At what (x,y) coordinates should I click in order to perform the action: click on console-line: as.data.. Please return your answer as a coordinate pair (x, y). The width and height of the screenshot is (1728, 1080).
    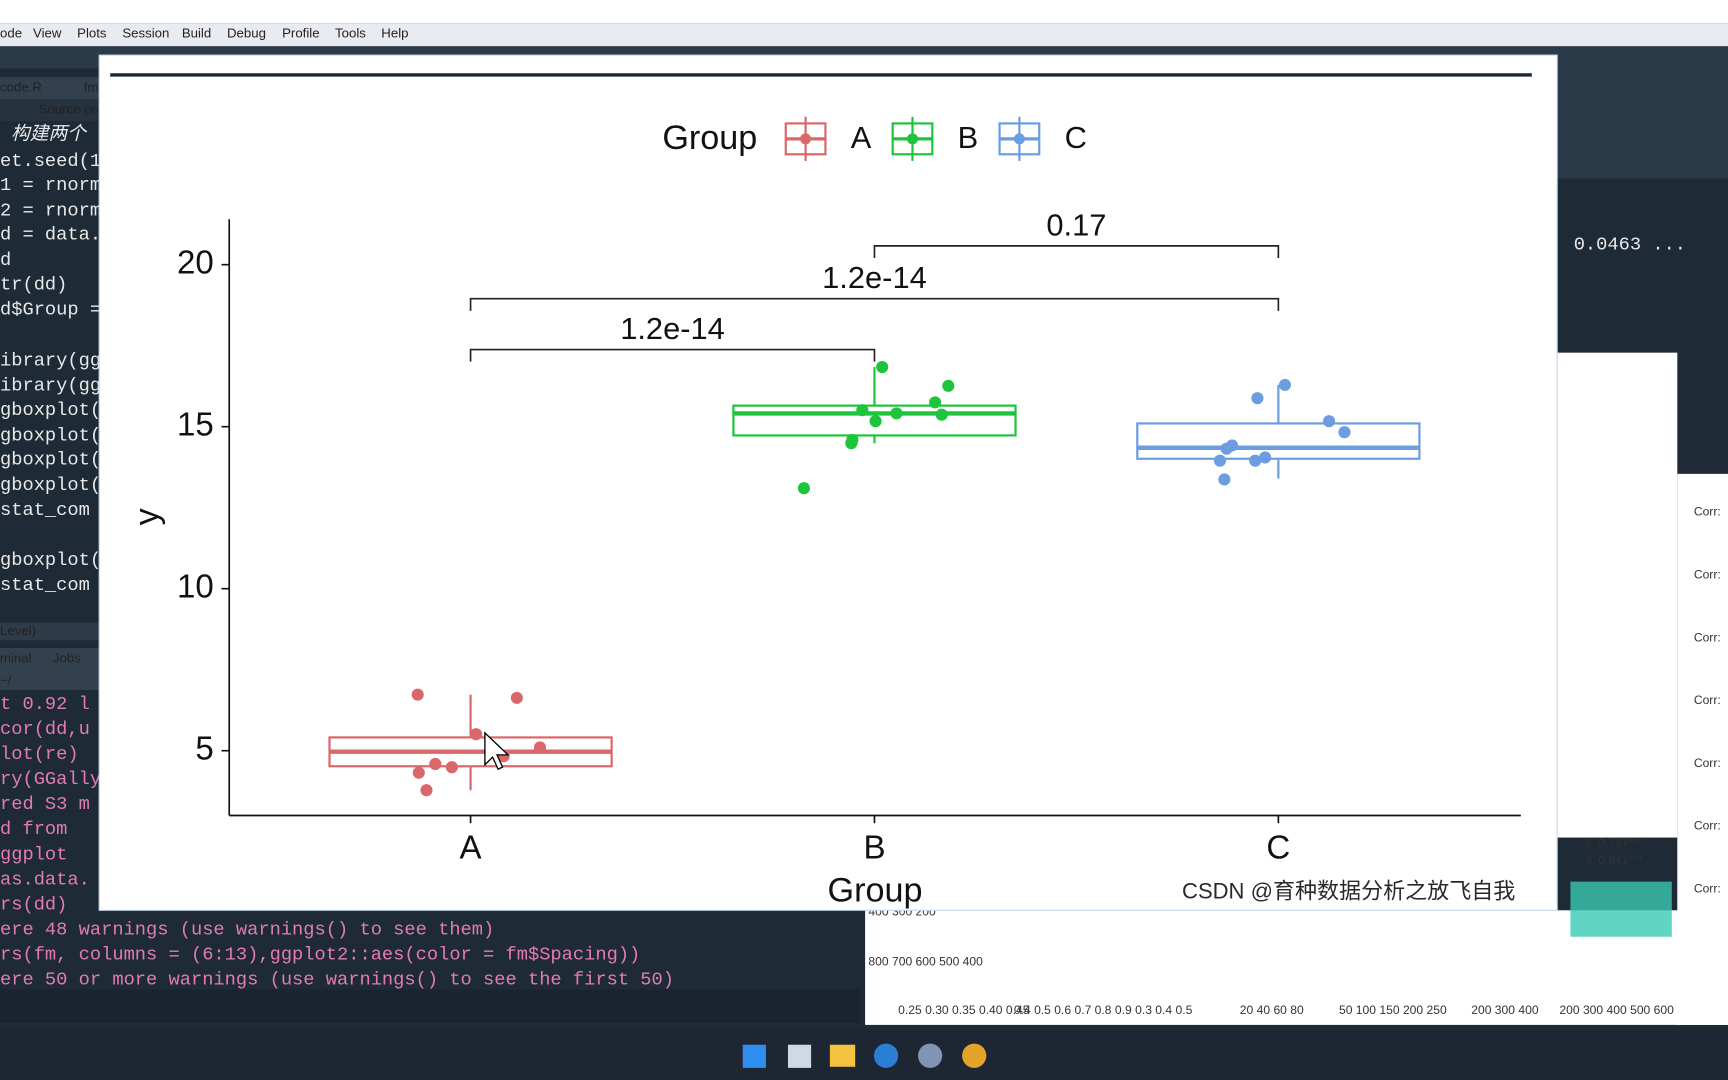
    Looking at the image, I should click on (45, 879).